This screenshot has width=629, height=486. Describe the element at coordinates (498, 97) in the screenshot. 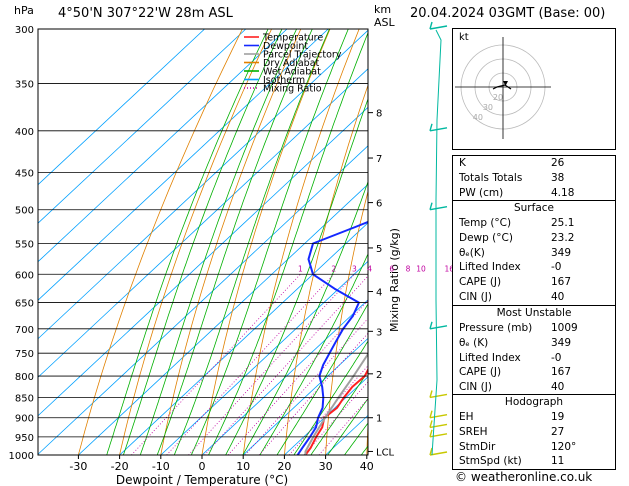

I see `hodograph-ring-label: 20` at that location.